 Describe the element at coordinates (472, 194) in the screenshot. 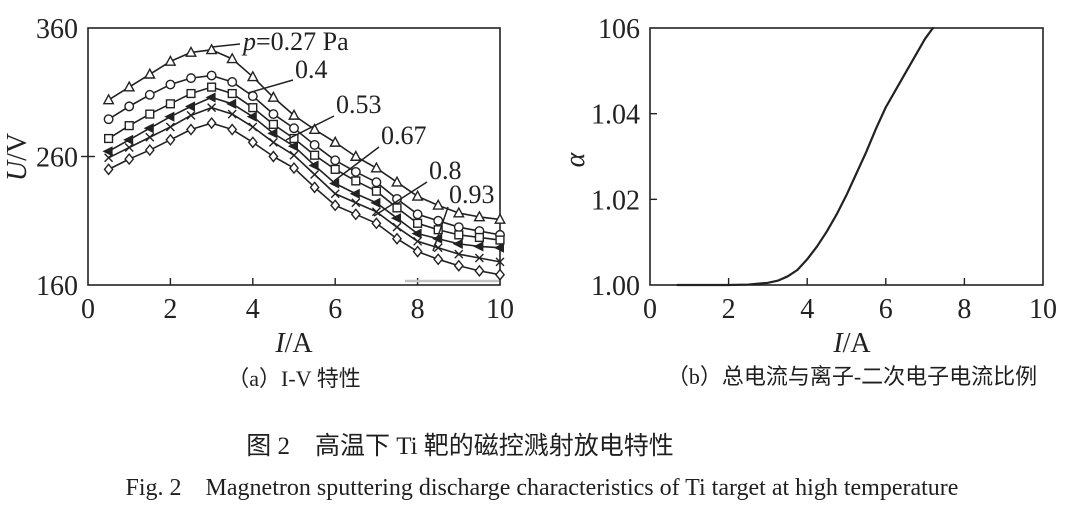

I see `series-label-0-93: 0.93` at that location.